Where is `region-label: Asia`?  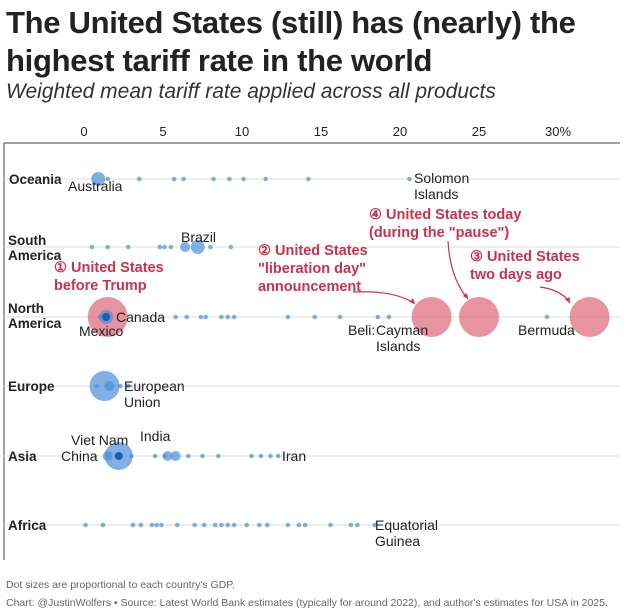 region-label: Asia is located at coordinates (22, 456).